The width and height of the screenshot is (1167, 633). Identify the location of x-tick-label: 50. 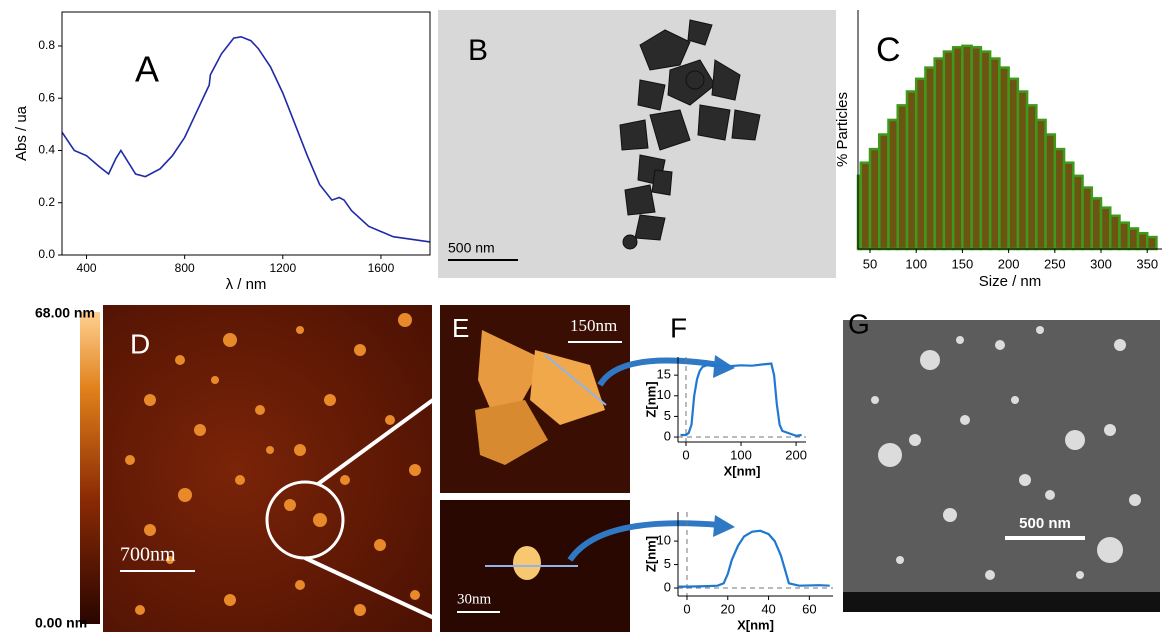
(870, 263).